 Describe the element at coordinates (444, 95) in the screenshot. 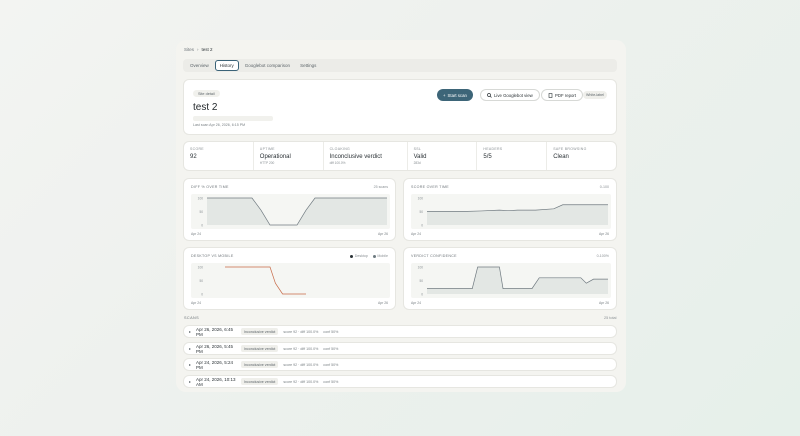

I see `plus-icon: +` at that location.